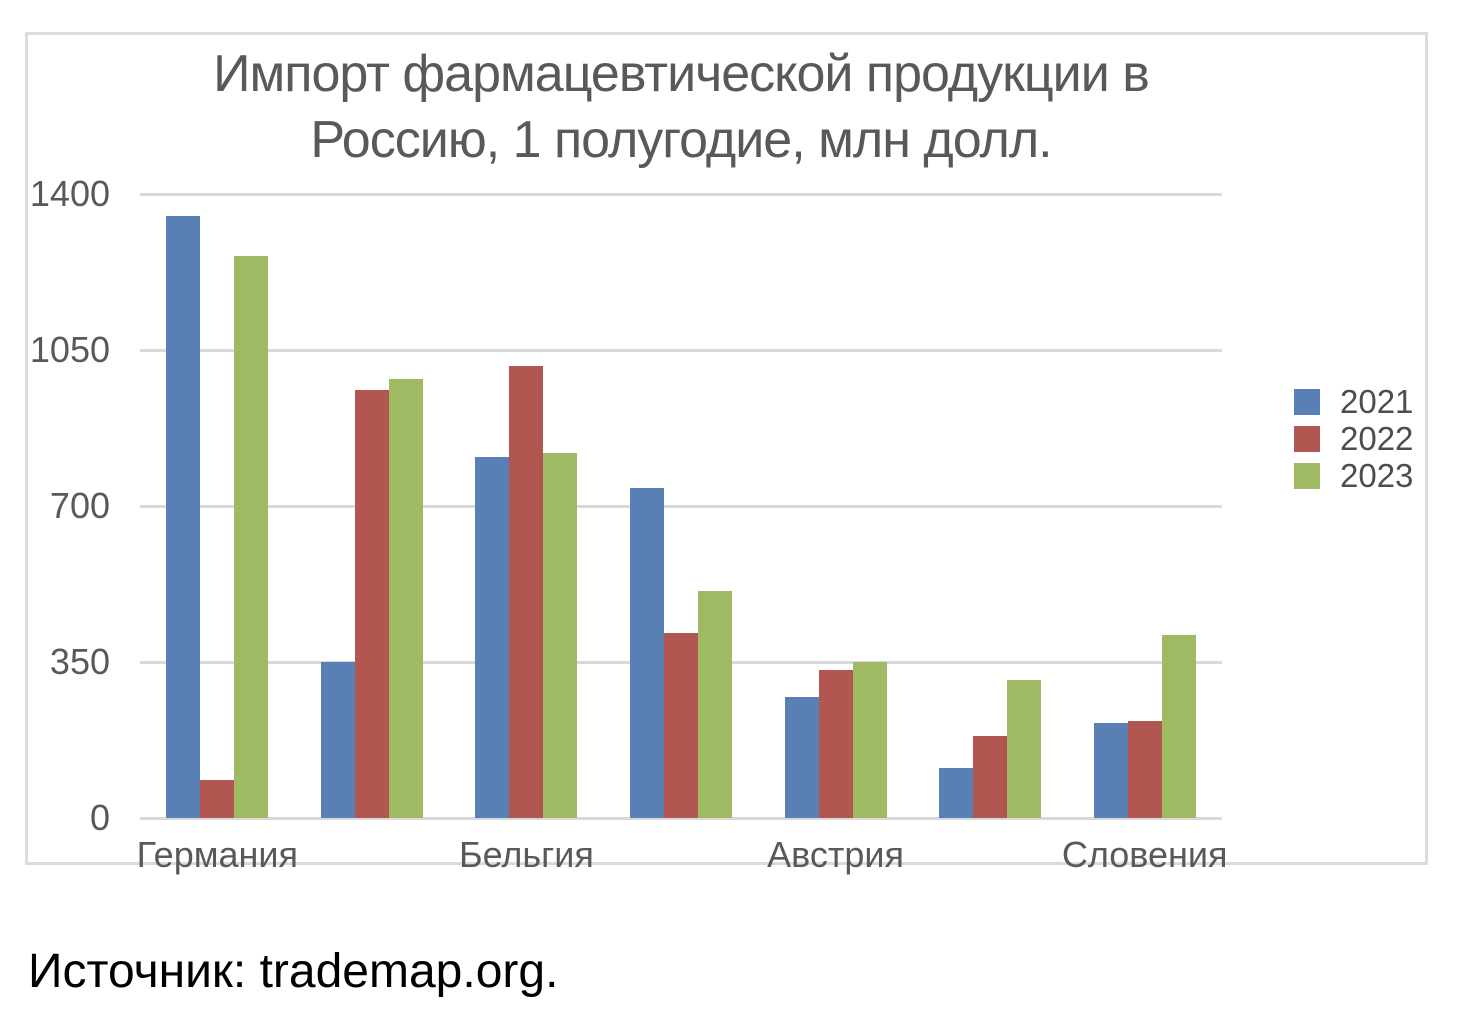 The image size is (1457, 1029). Describe the element at coordinates (681, 74) in the screenshot. I see `chart-title-line1: Импорт фармацевтической продукции в` at that location.